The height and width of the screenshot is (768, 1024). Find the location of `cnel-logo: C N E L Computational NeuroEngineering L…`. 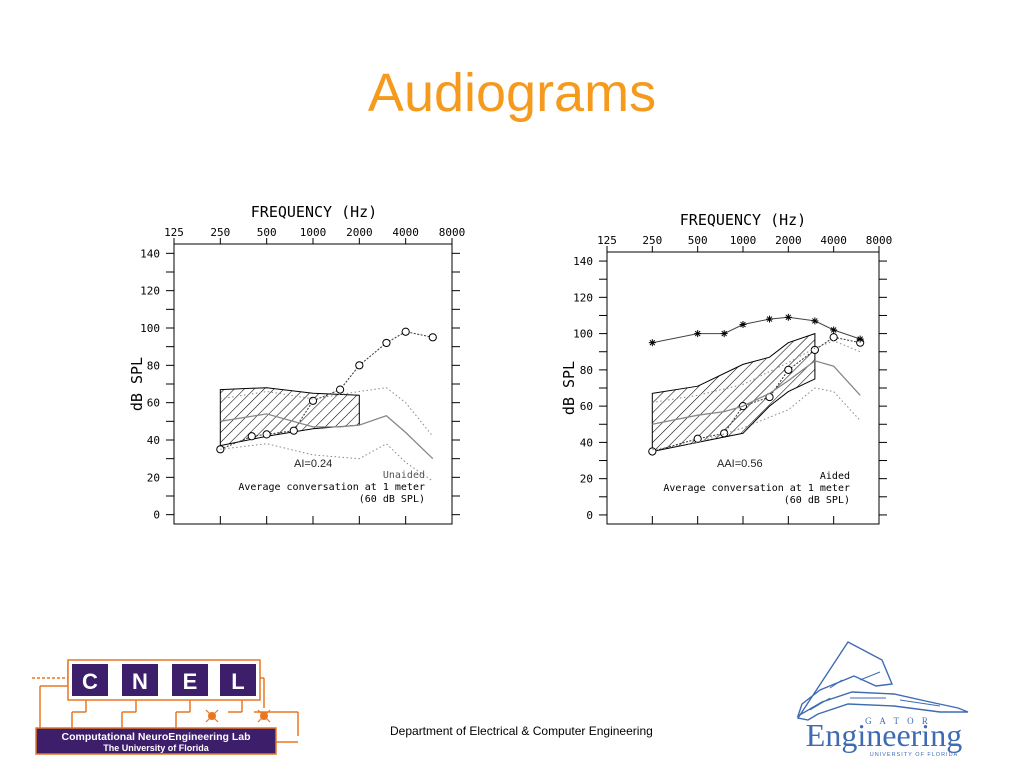

cnel-logo: C N E L Computational NeuroEngineering L… is located at coordinates (165, 707).